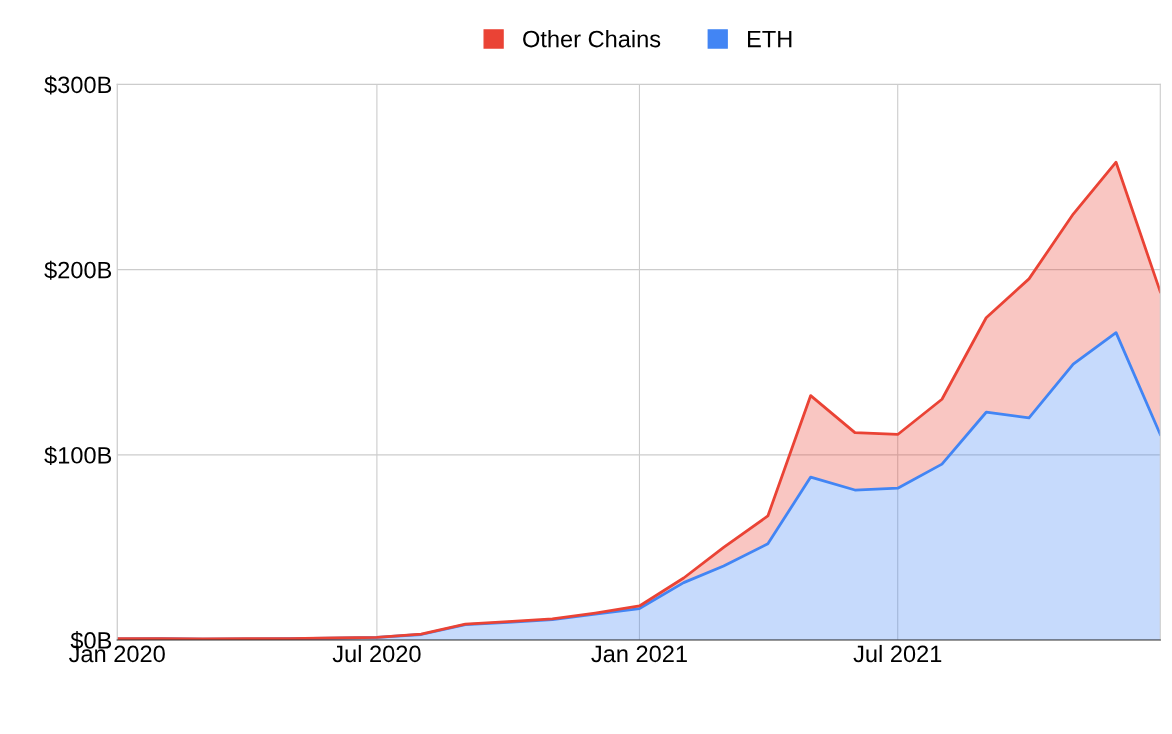  Describe the element at coordinates (897, 653) in the screenshot. I see `x-tick-label: Jul 2021` at that location.